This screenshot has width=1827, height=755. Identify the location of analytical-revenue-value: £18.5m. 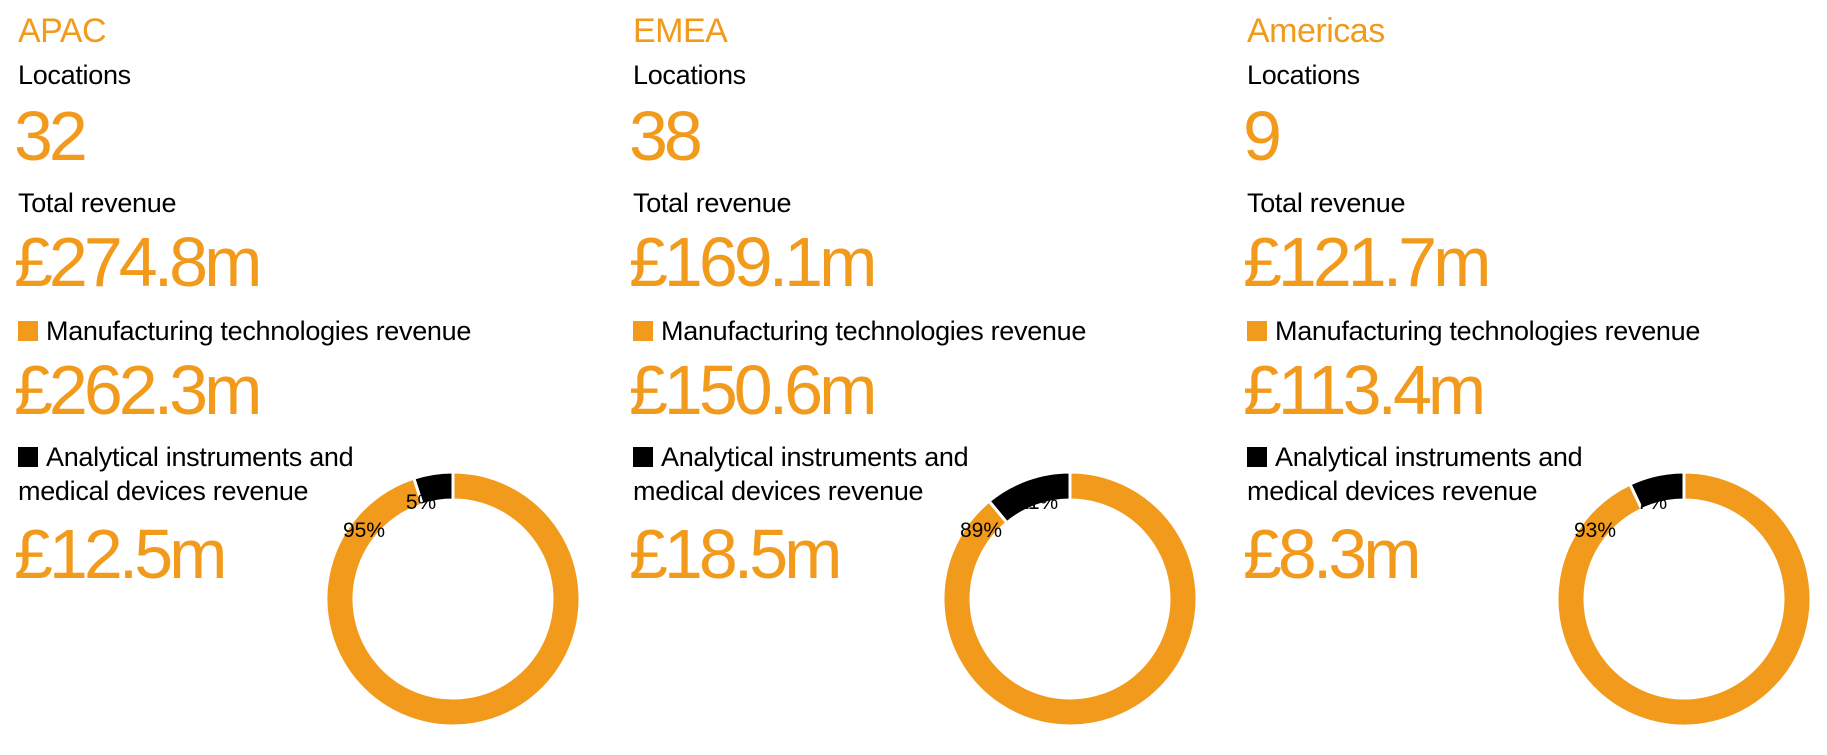
(735, 554).